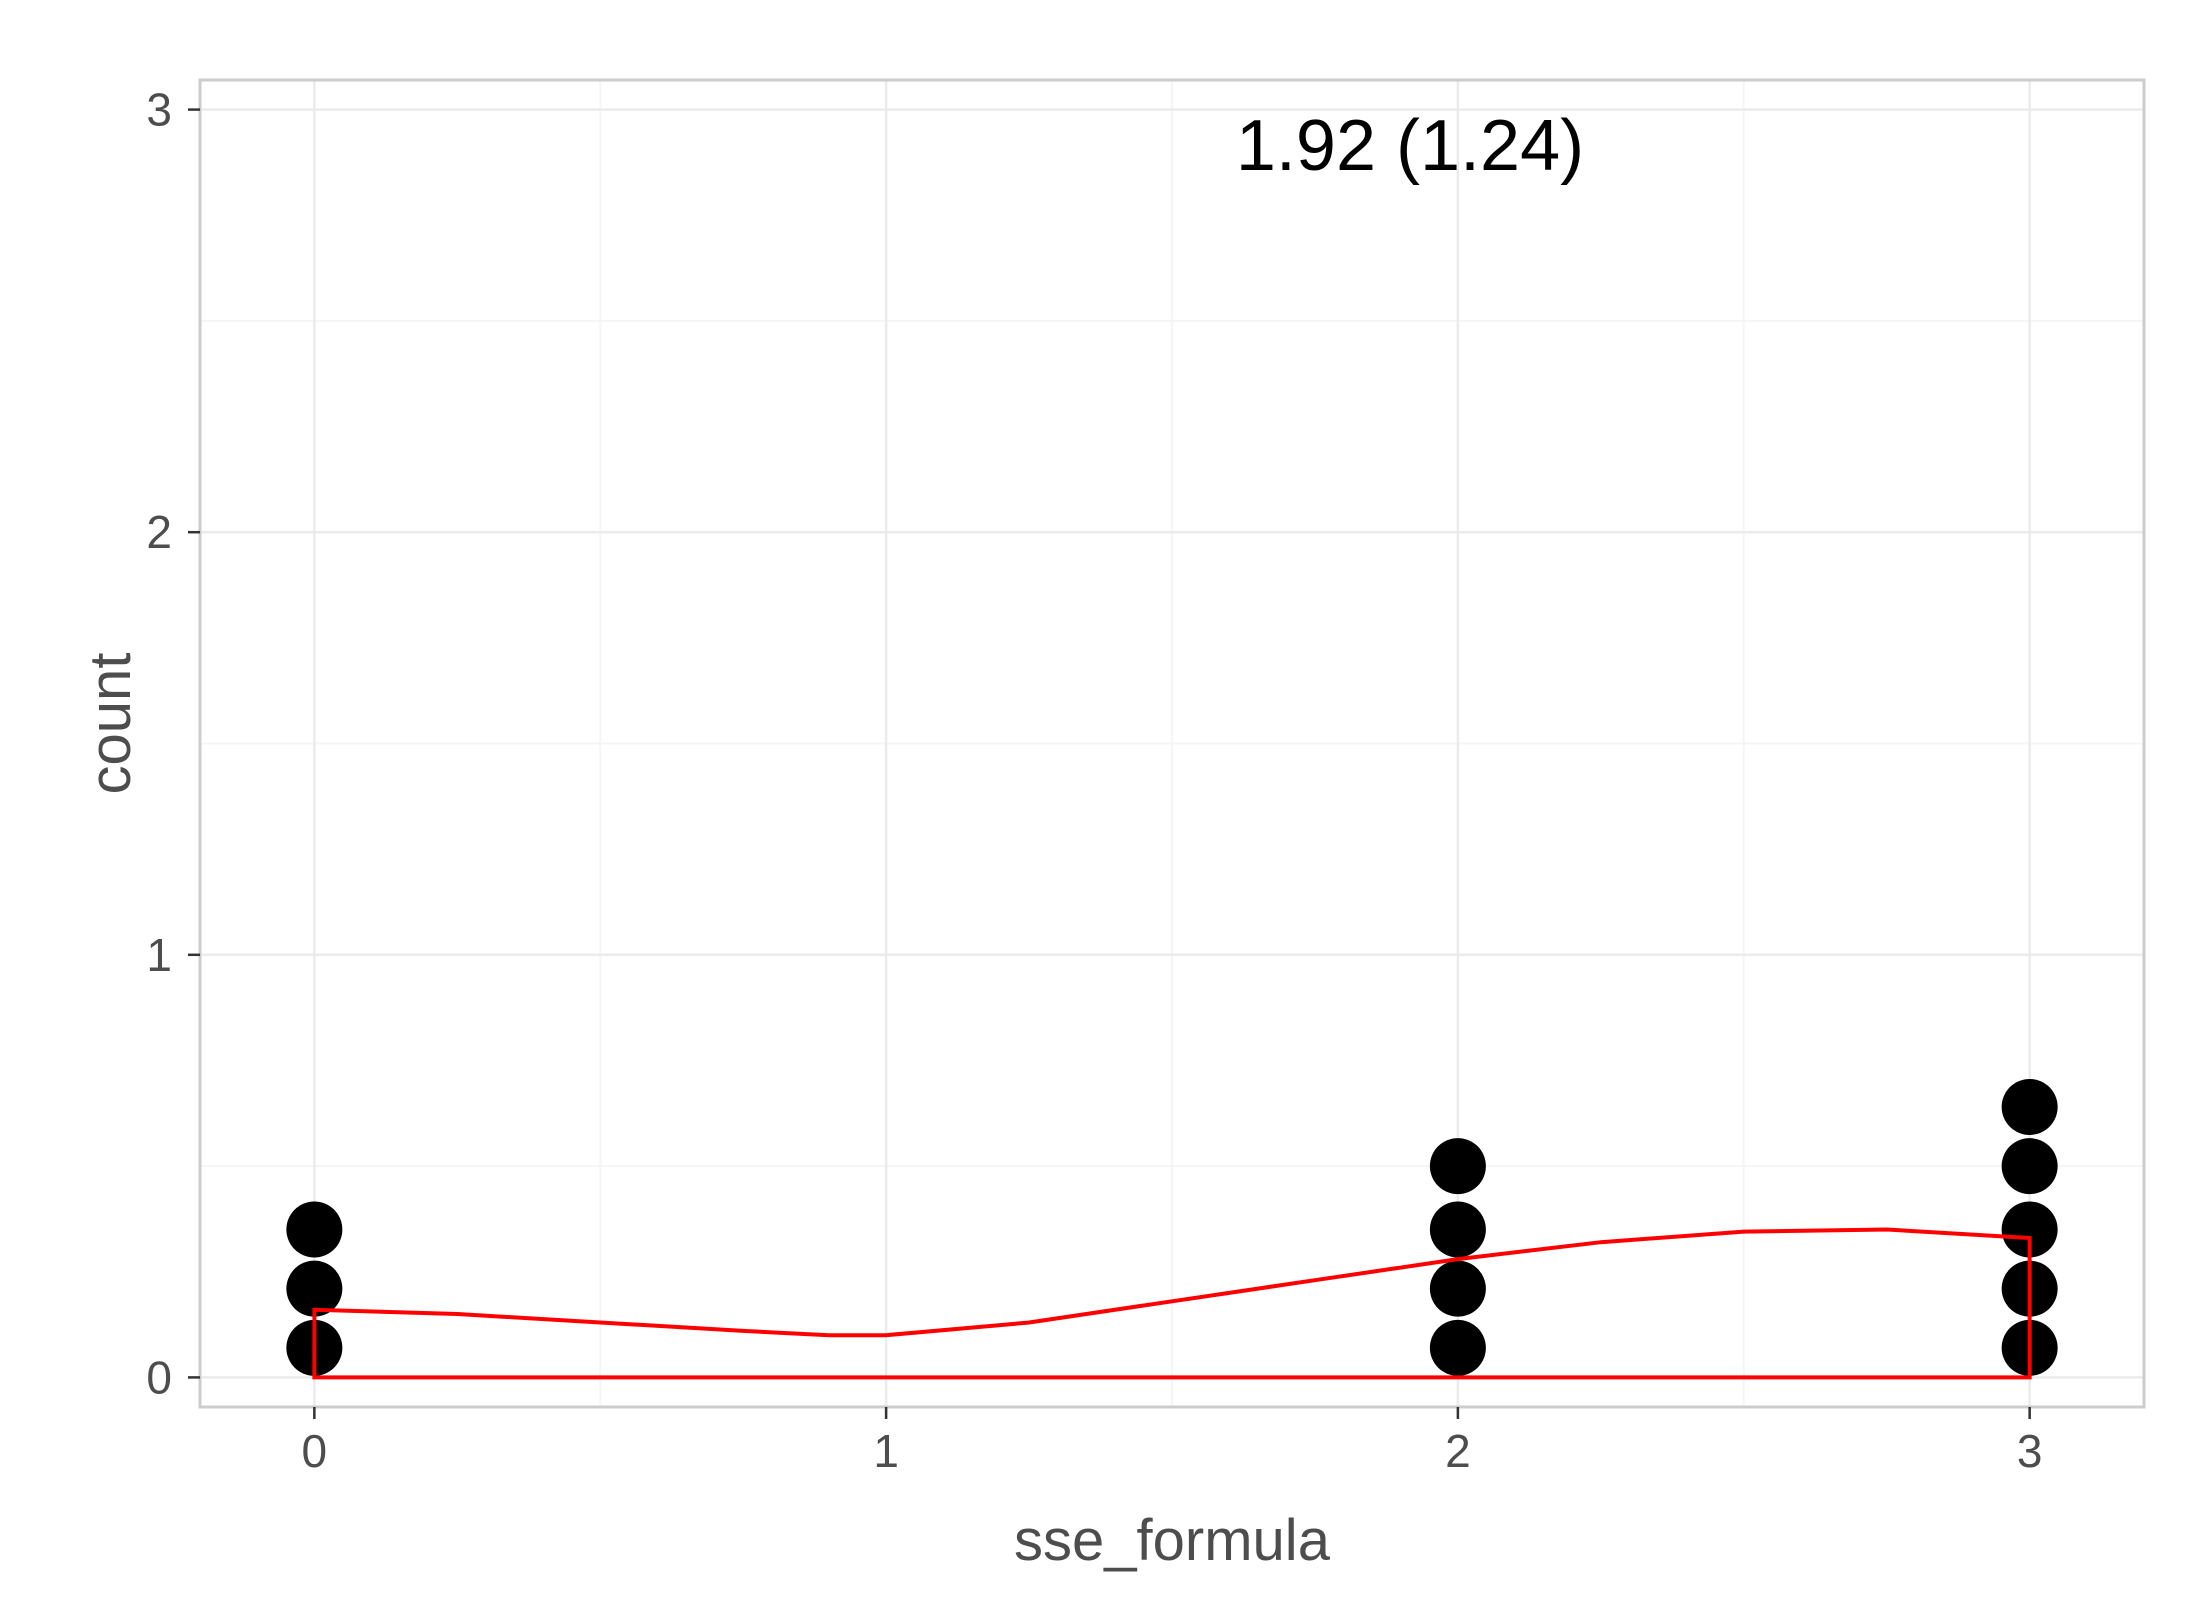  What do you see at coordinates (1172, 1303) in the screenshot?
I see `density-curve` at bounding box center [1172, 1303].